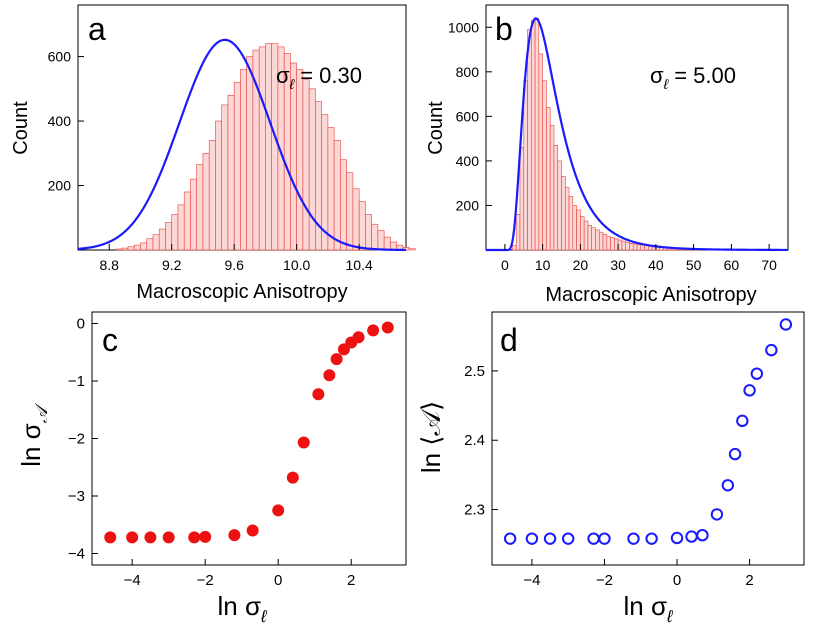  What do you see at coordinates (83, 439) in the screenshot?
I see `y-ticks-c: 0 −1 −2 −3 −4` at bounding box center [83, 439].